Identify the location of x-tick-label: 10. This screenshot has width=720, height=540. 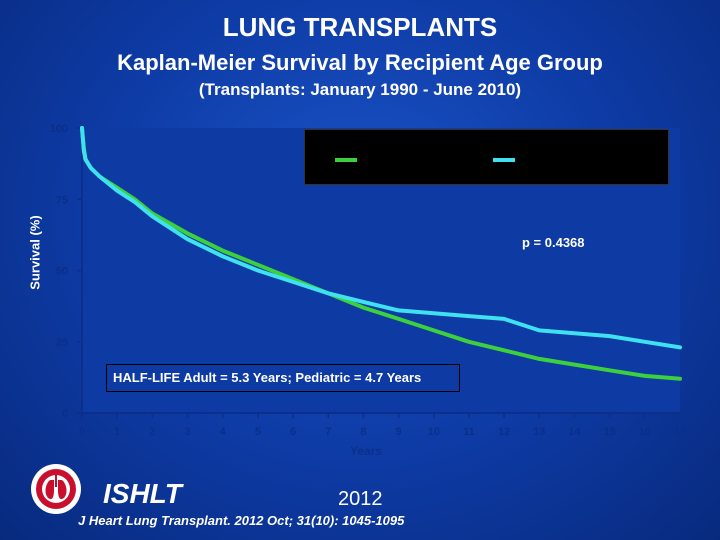
(434, 432).